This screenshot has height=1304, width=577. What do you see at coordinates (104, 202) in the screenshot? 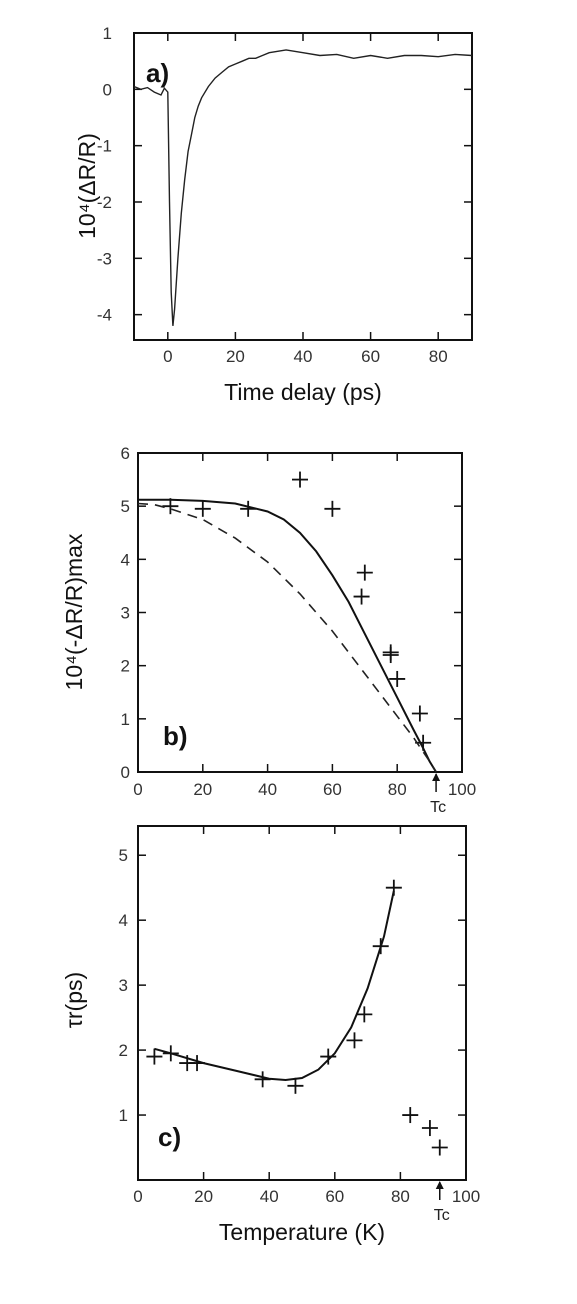
I see `y-tick-label: -2` at bounding box center [104, 202].